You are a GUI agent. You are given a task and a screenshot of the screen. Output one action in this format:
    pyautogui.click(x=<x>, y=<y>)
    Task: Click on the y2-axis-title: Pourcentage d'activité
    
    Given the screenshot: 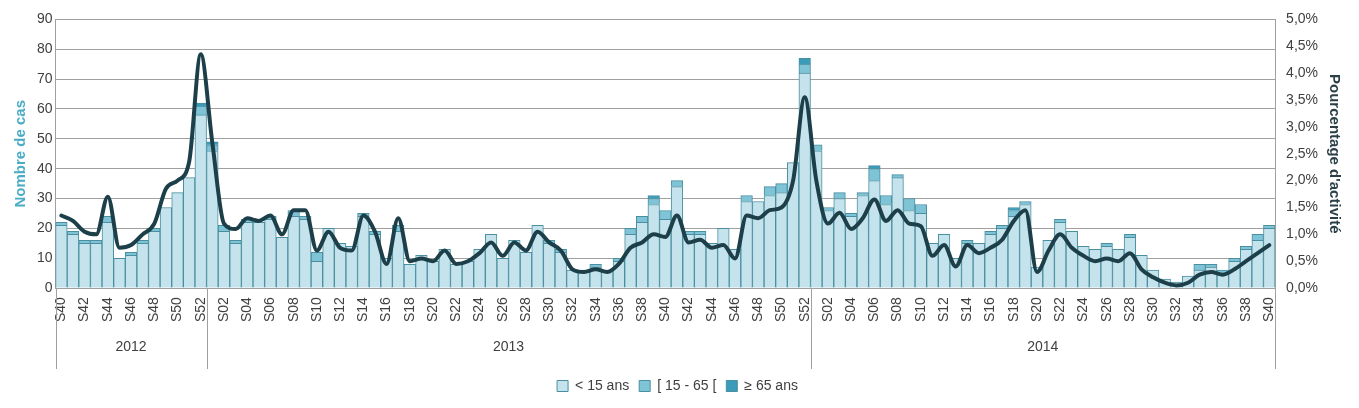 What is the action you would take?
    pyautogui.click(x=1335, y=154)
    